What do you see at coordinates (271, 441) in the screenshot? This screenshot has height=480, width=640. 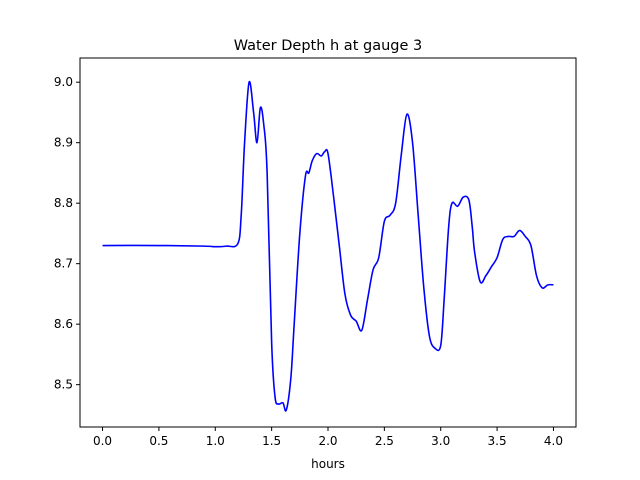 I see `x-tick-label: 1.5` at bounding box center [271, 441].